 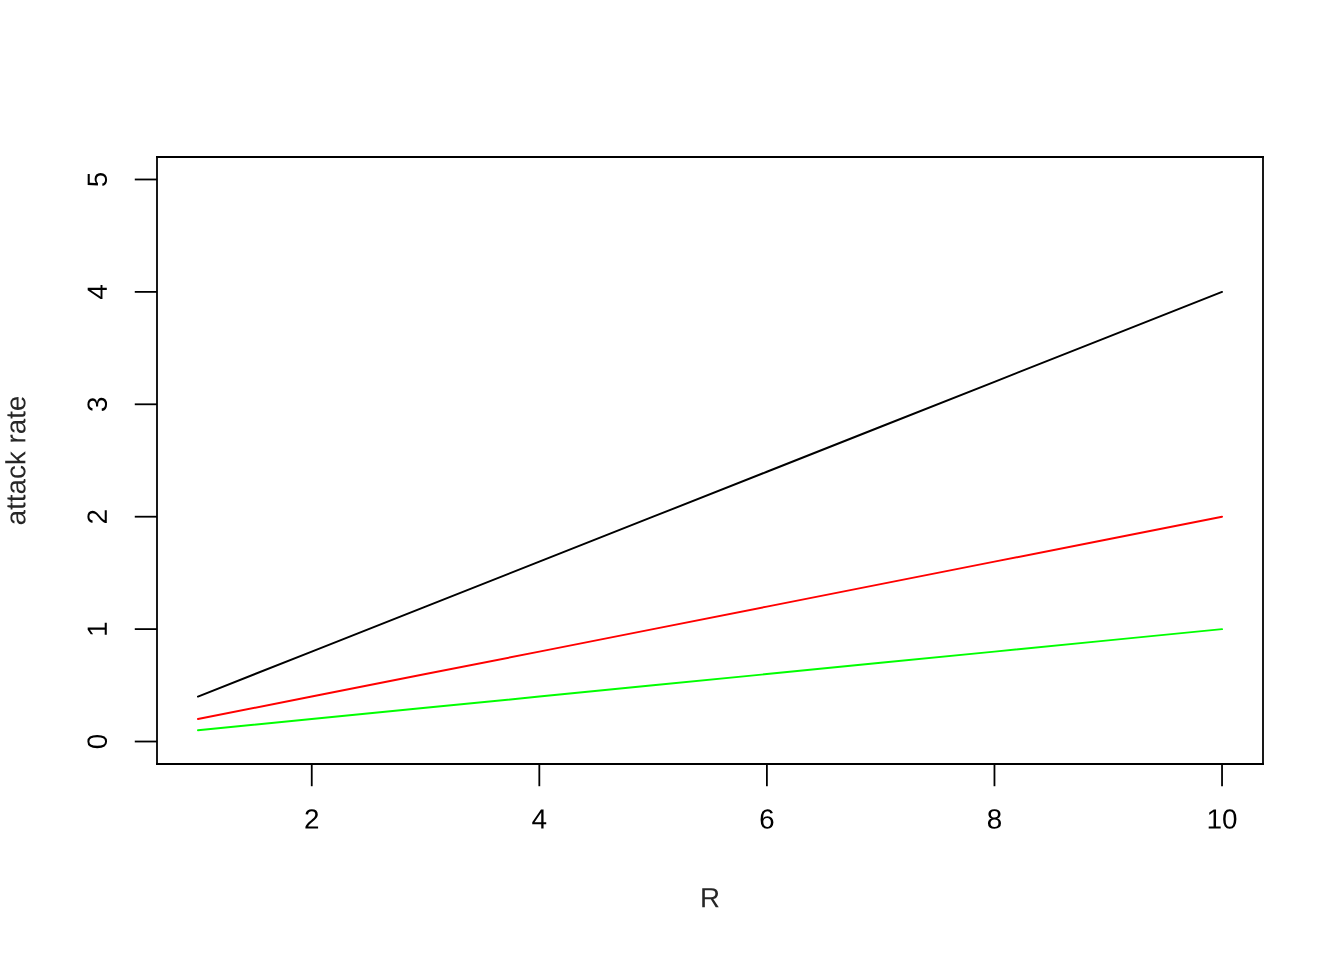 What do you see at coordinates (710, 898) in the screenshot?
I see `x-axis-title: R` at bounding box center [710, 898].